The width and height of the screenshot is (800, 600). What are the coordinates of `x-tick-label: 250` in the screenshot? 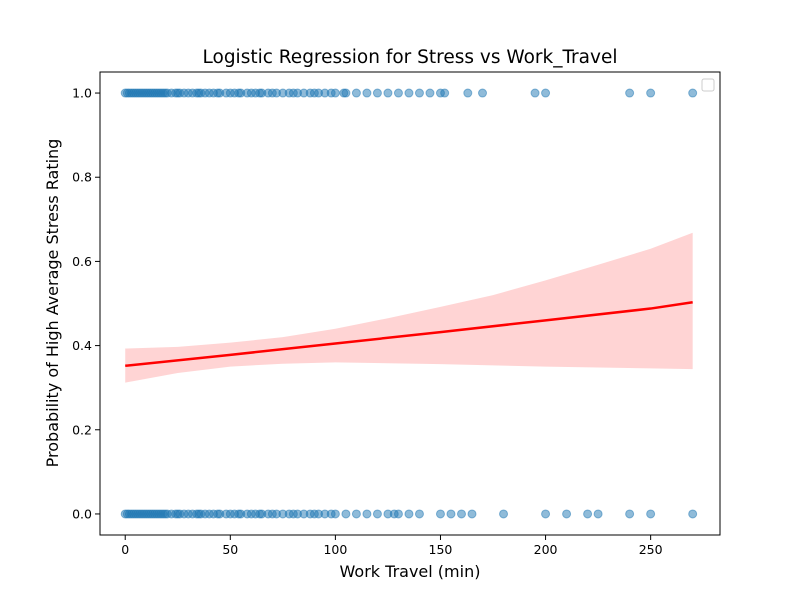 It's located at (651, 549).